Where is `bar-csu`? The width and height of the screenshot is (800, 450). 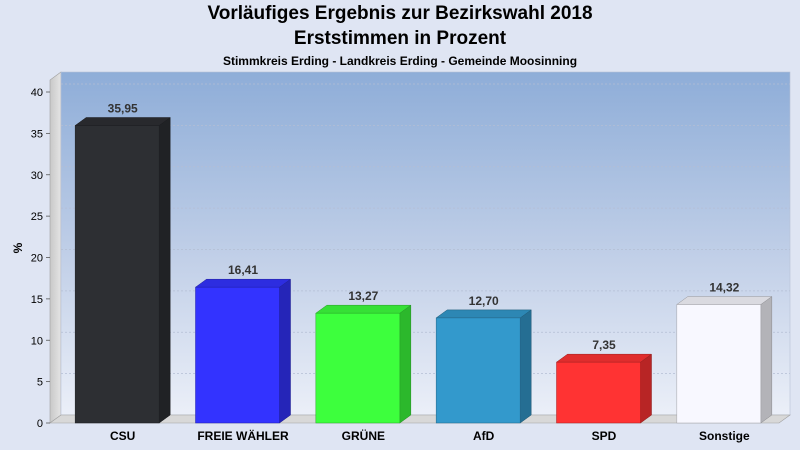 bar-csu is located at coordinates (122, 270).